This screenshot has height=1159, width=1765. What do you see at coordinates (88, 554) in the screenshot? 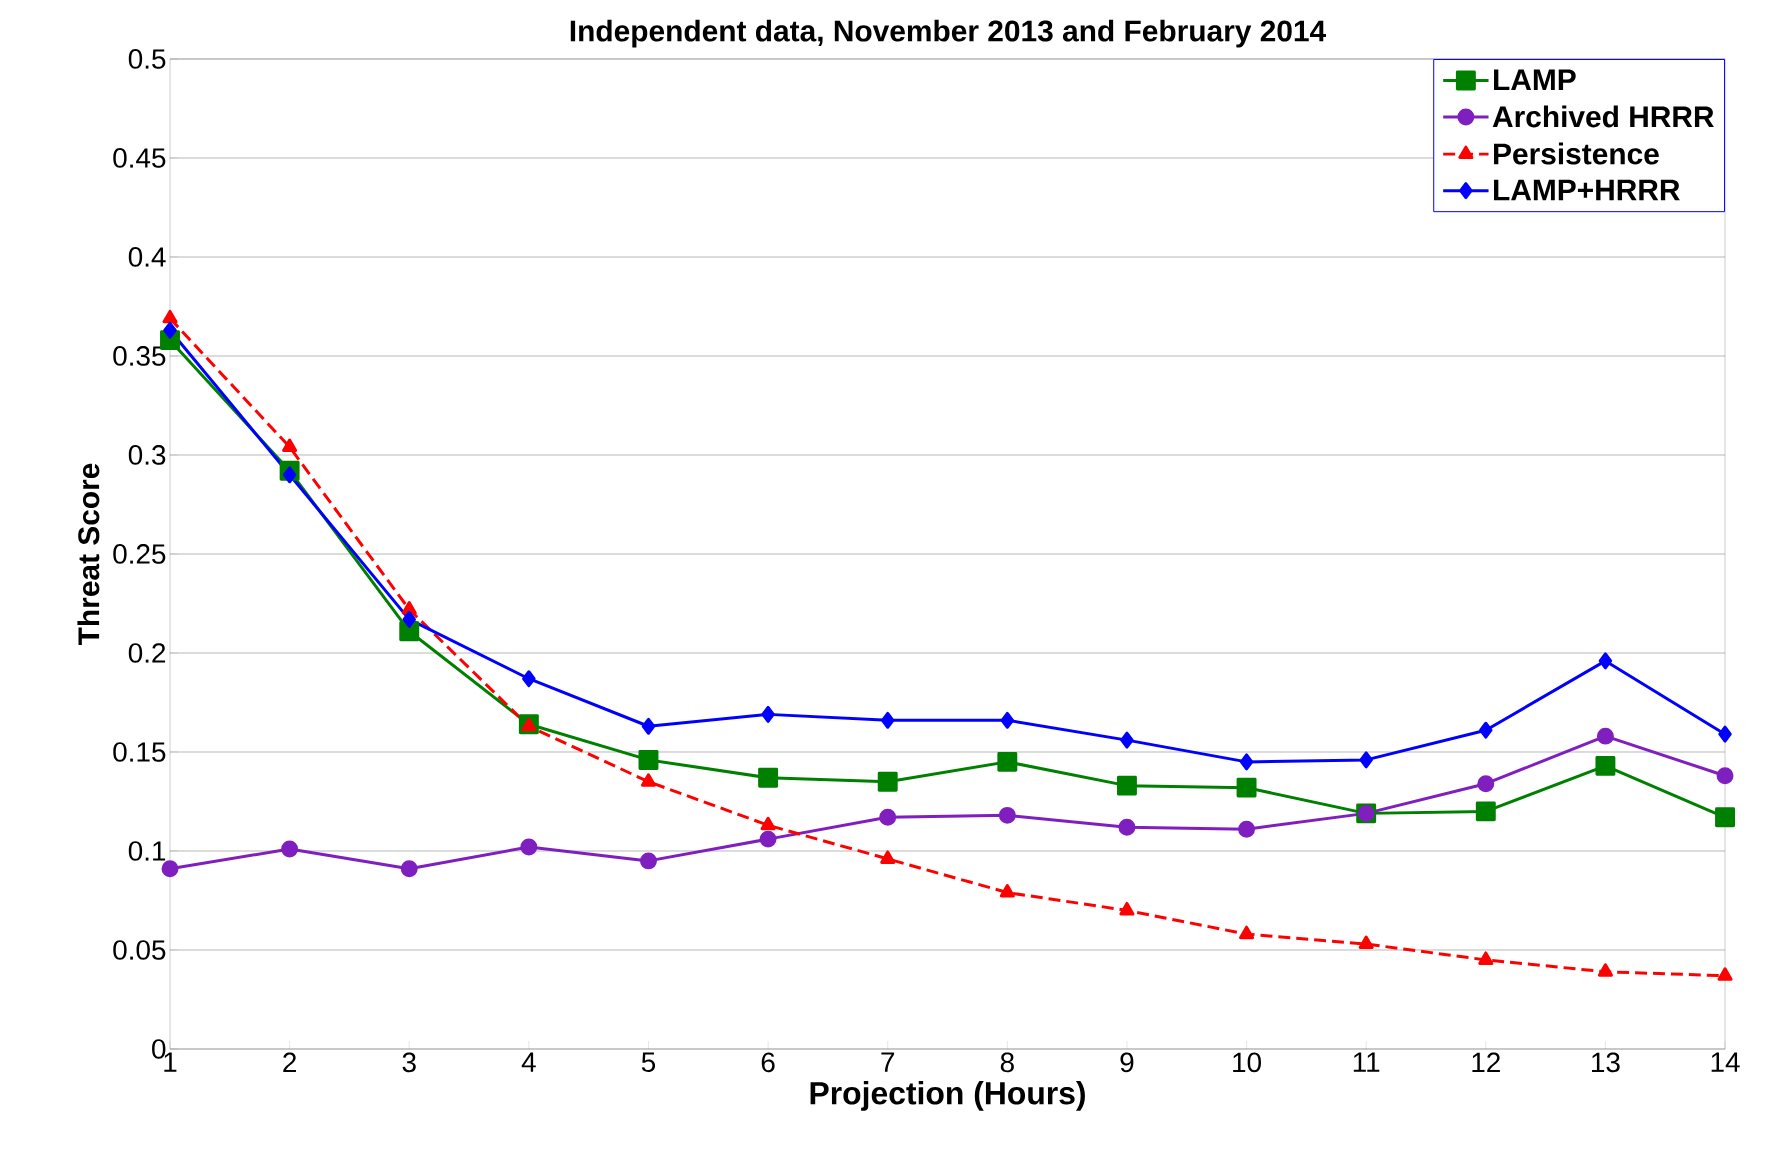
I see `y-axis-title: Threat Score` at bounding box center [88, 554].